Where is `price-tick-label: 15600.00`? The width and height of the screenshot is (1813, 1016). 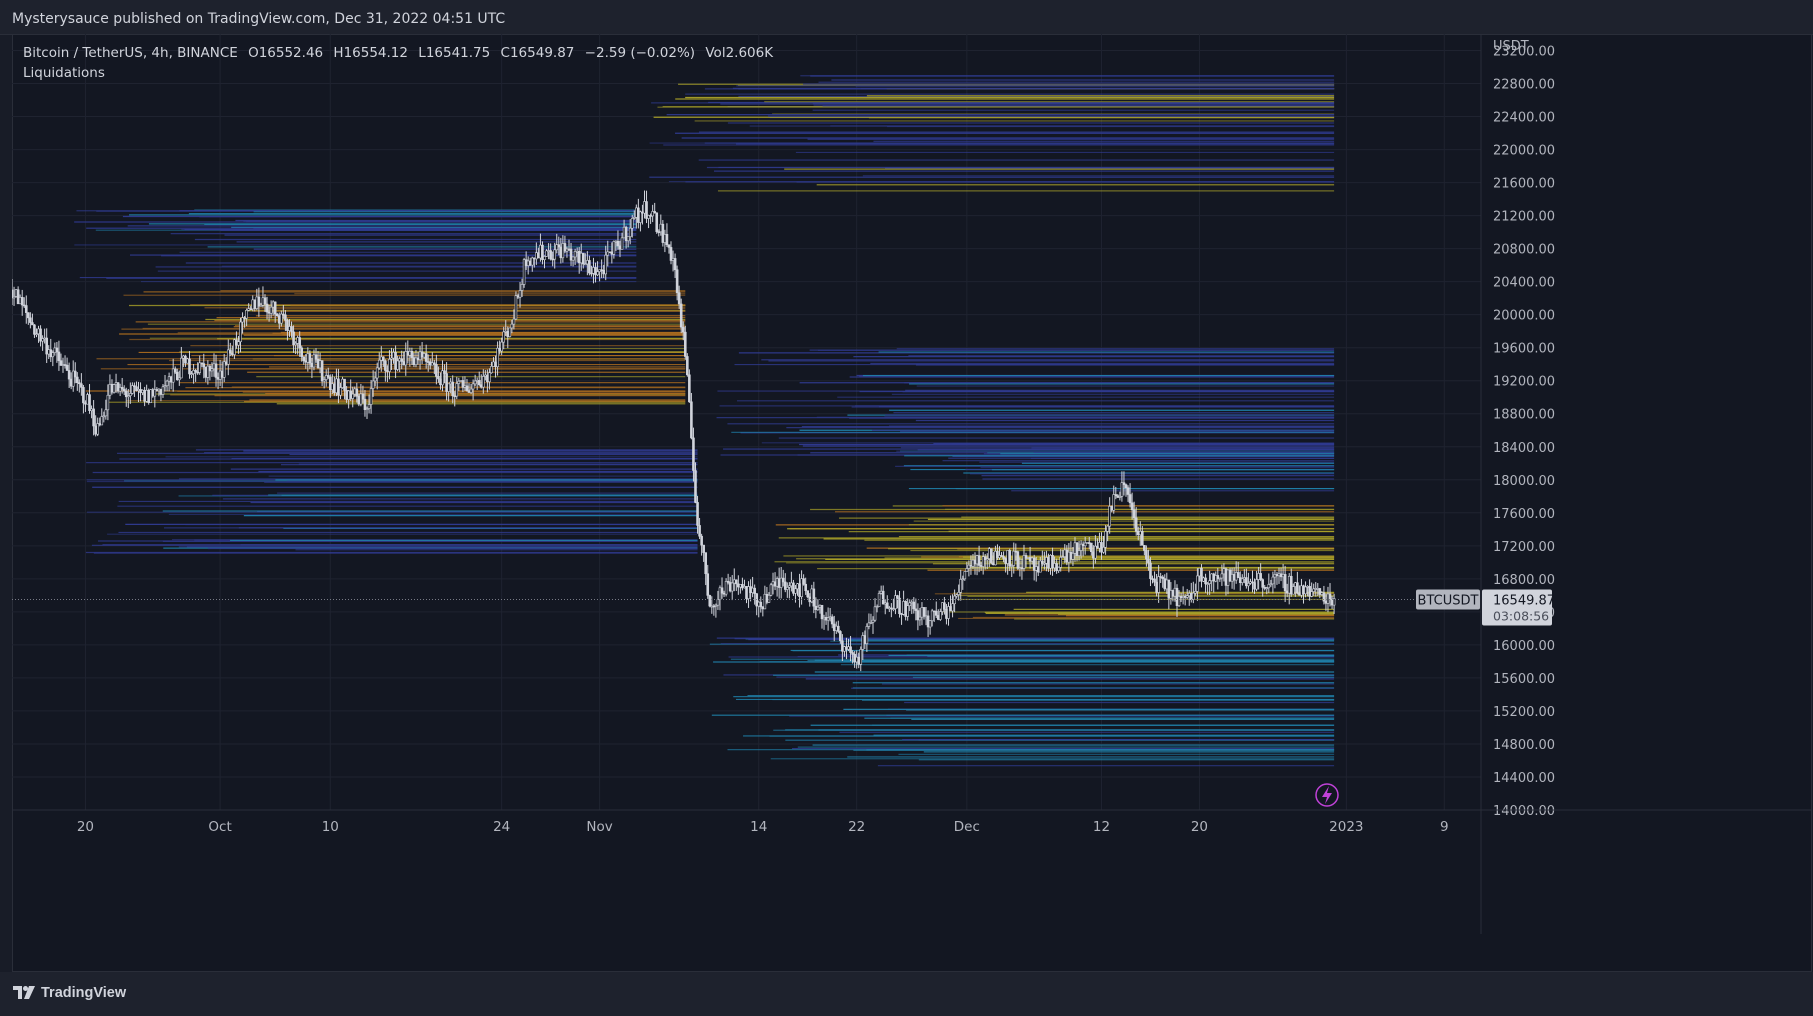 price-tick-label: 15600.00 is located at coordinates (1524, 679).